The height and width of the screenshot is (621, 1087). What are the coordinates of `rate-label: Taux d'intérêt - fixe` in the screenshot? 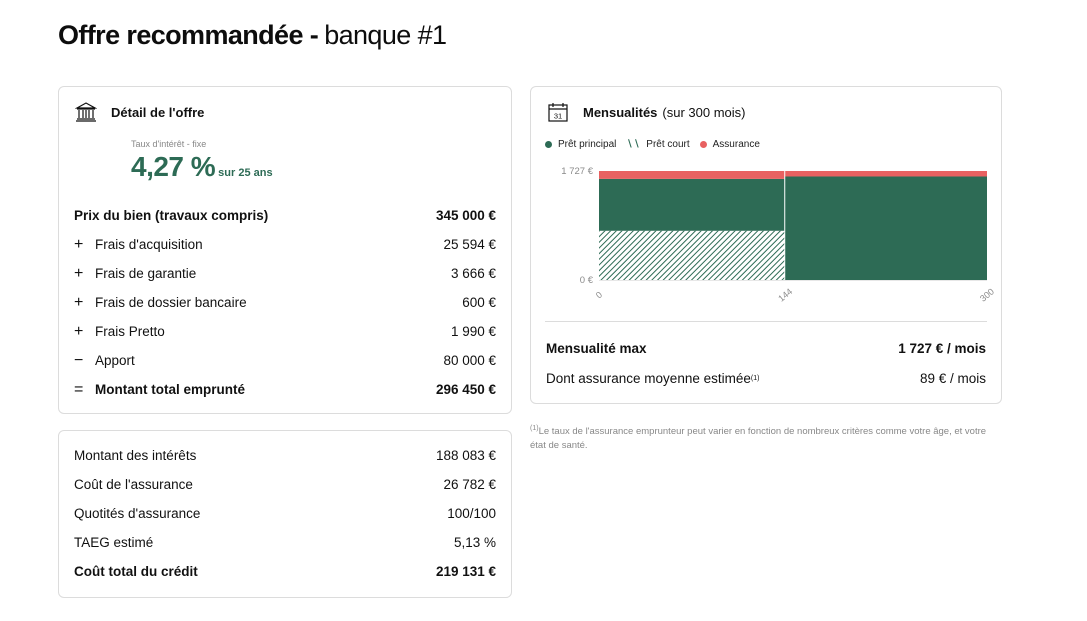 It's located at (169, 144).